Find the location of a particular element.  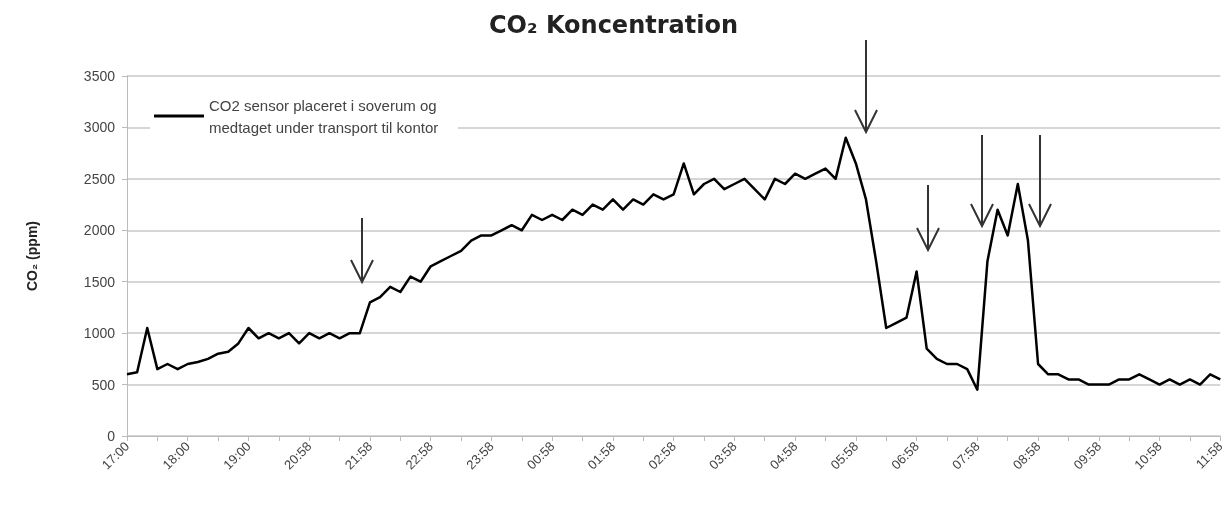

y-tick-label: 0 is located at coordinates (111, 436).